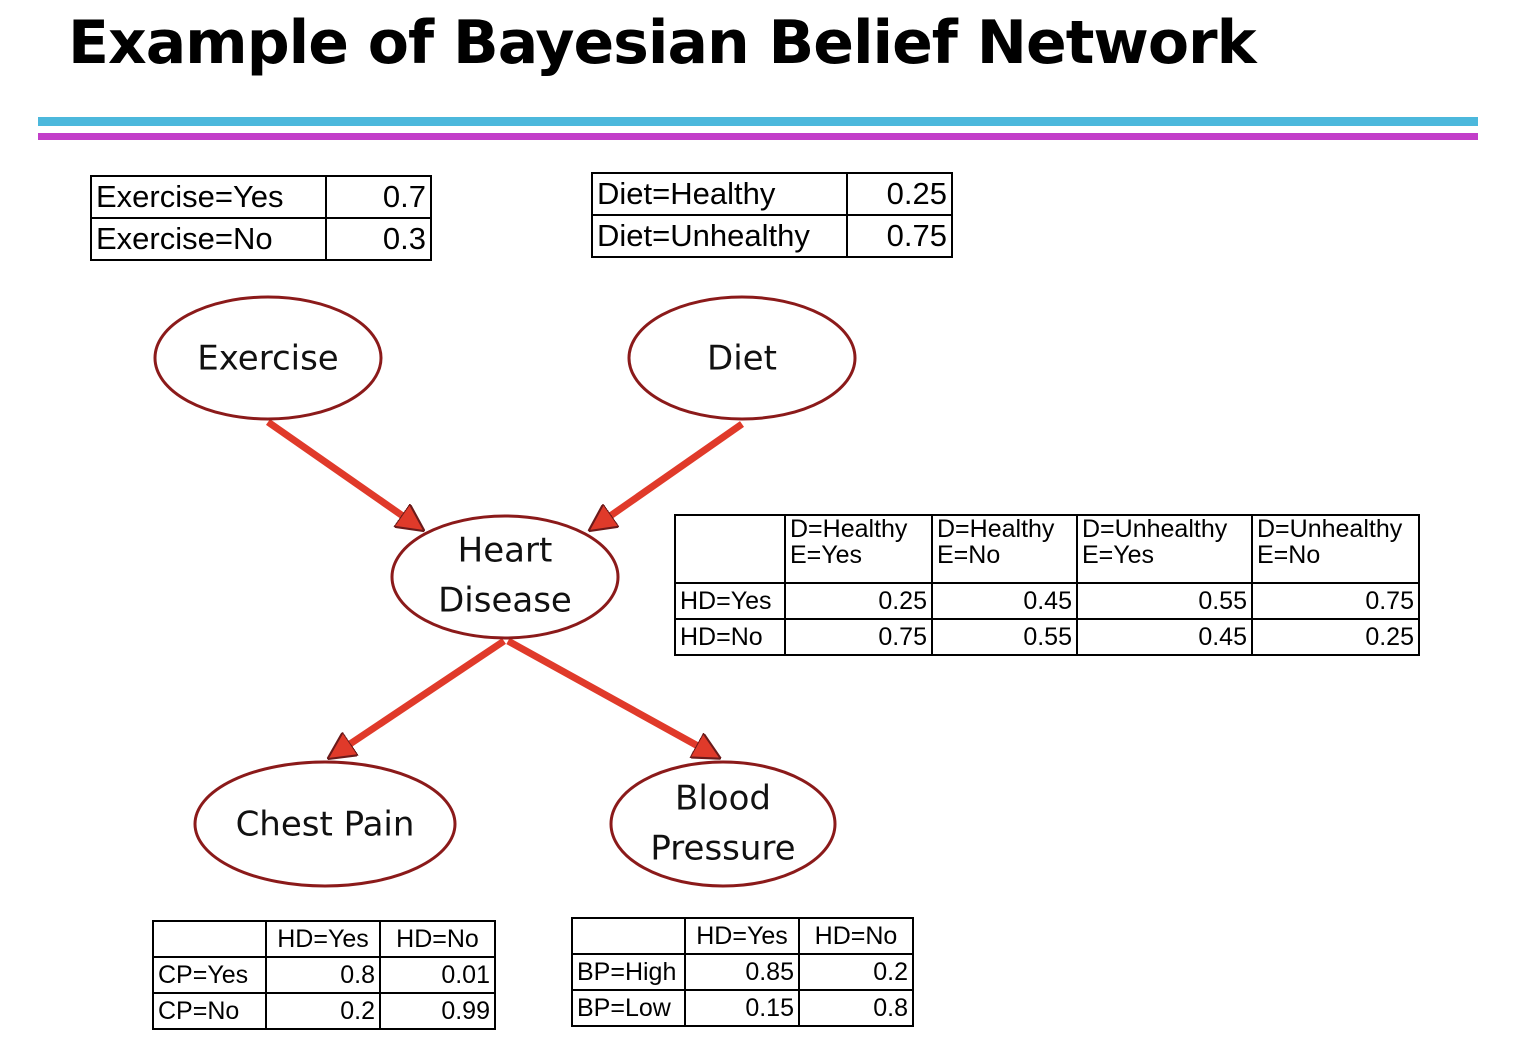 Image resolution: width=1526 pixels, height=1052 pixels. Describe the element at coordinates (505, 551) in the screenshot. I see `node-heart-disease-label-line1: Heart` at that location.